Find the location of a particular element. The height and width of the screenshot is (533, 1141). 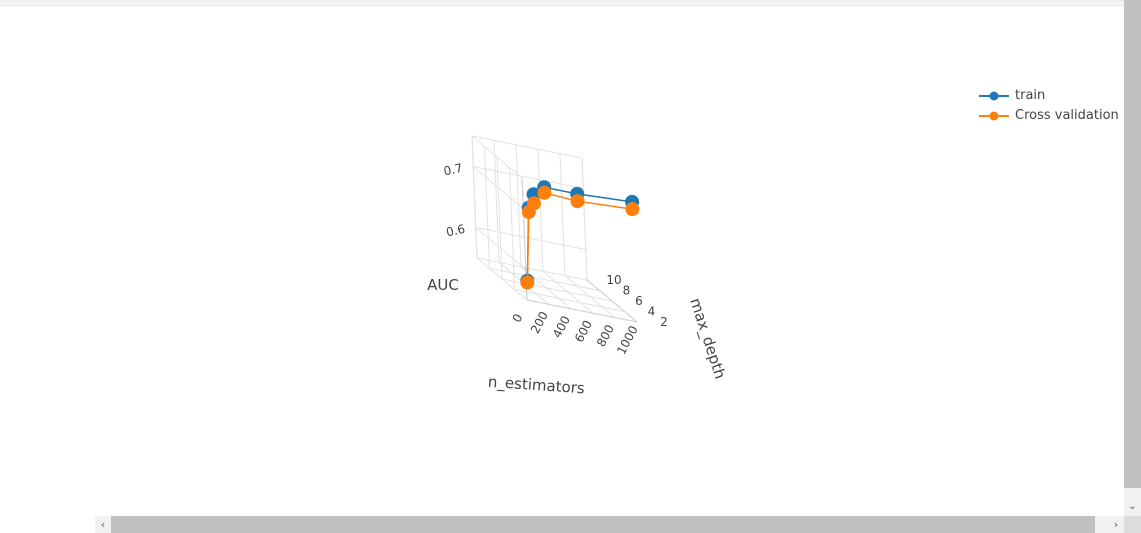

vertical-scrollbar: ⌄ is located at coordinates (1132, 258).